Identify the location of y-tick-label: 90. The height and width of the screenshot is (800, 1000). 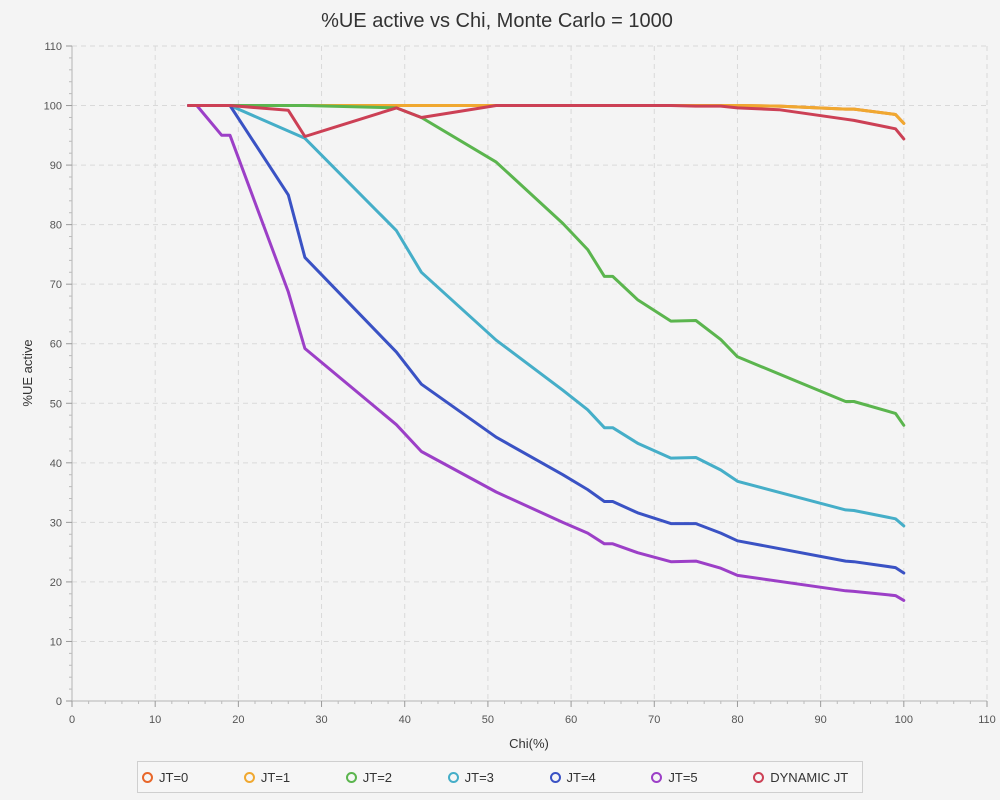
(56, 166).